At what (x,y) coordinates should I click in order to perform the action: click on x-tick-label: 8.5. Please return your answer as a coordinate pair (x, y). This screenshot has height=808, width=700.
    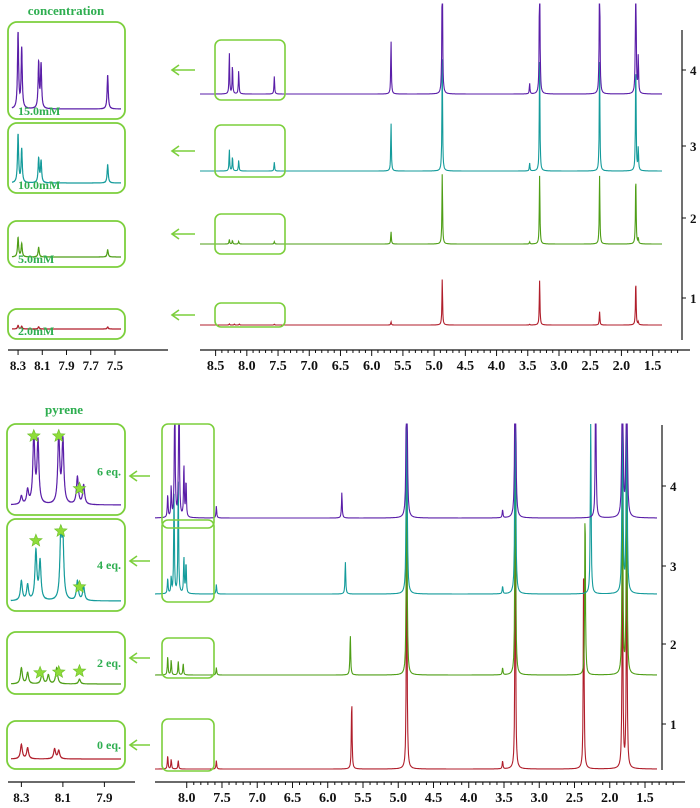
    Looking at the image, I should click on (216, 366).